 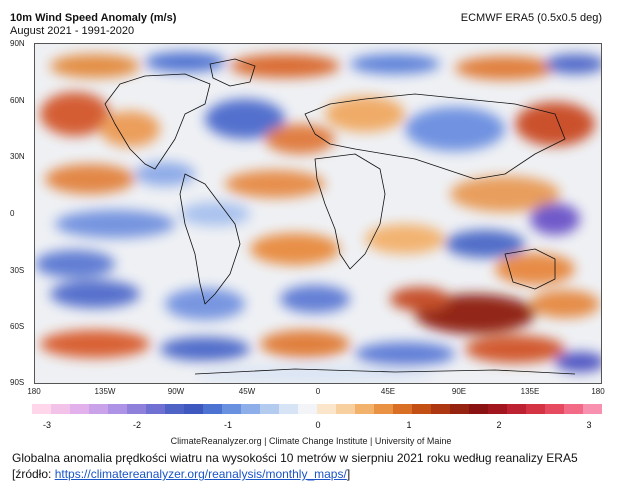 What do you see at coordinates (531, 18) in the screenshot?
I see `dataset-label: ECMWF ERA5 (0.5x0.5 deg)` at bounding box center [531, 18].